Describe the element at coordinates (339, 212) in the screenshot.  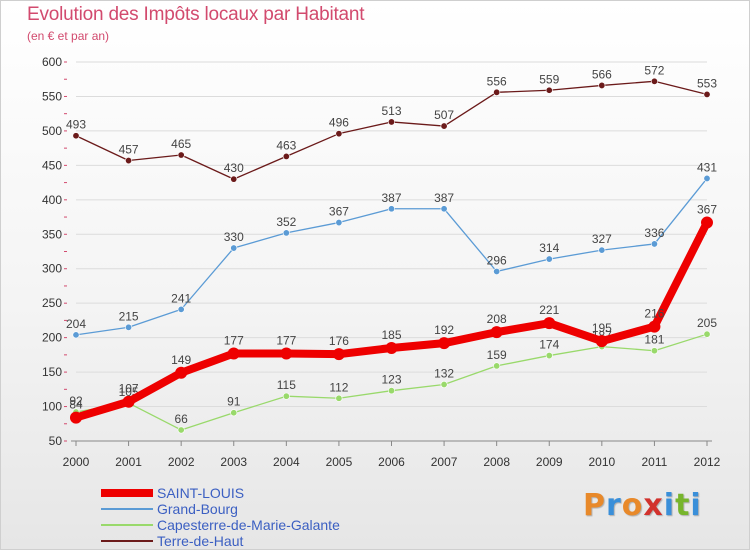
I see `data-label-grand-bourg: 367` at that location.